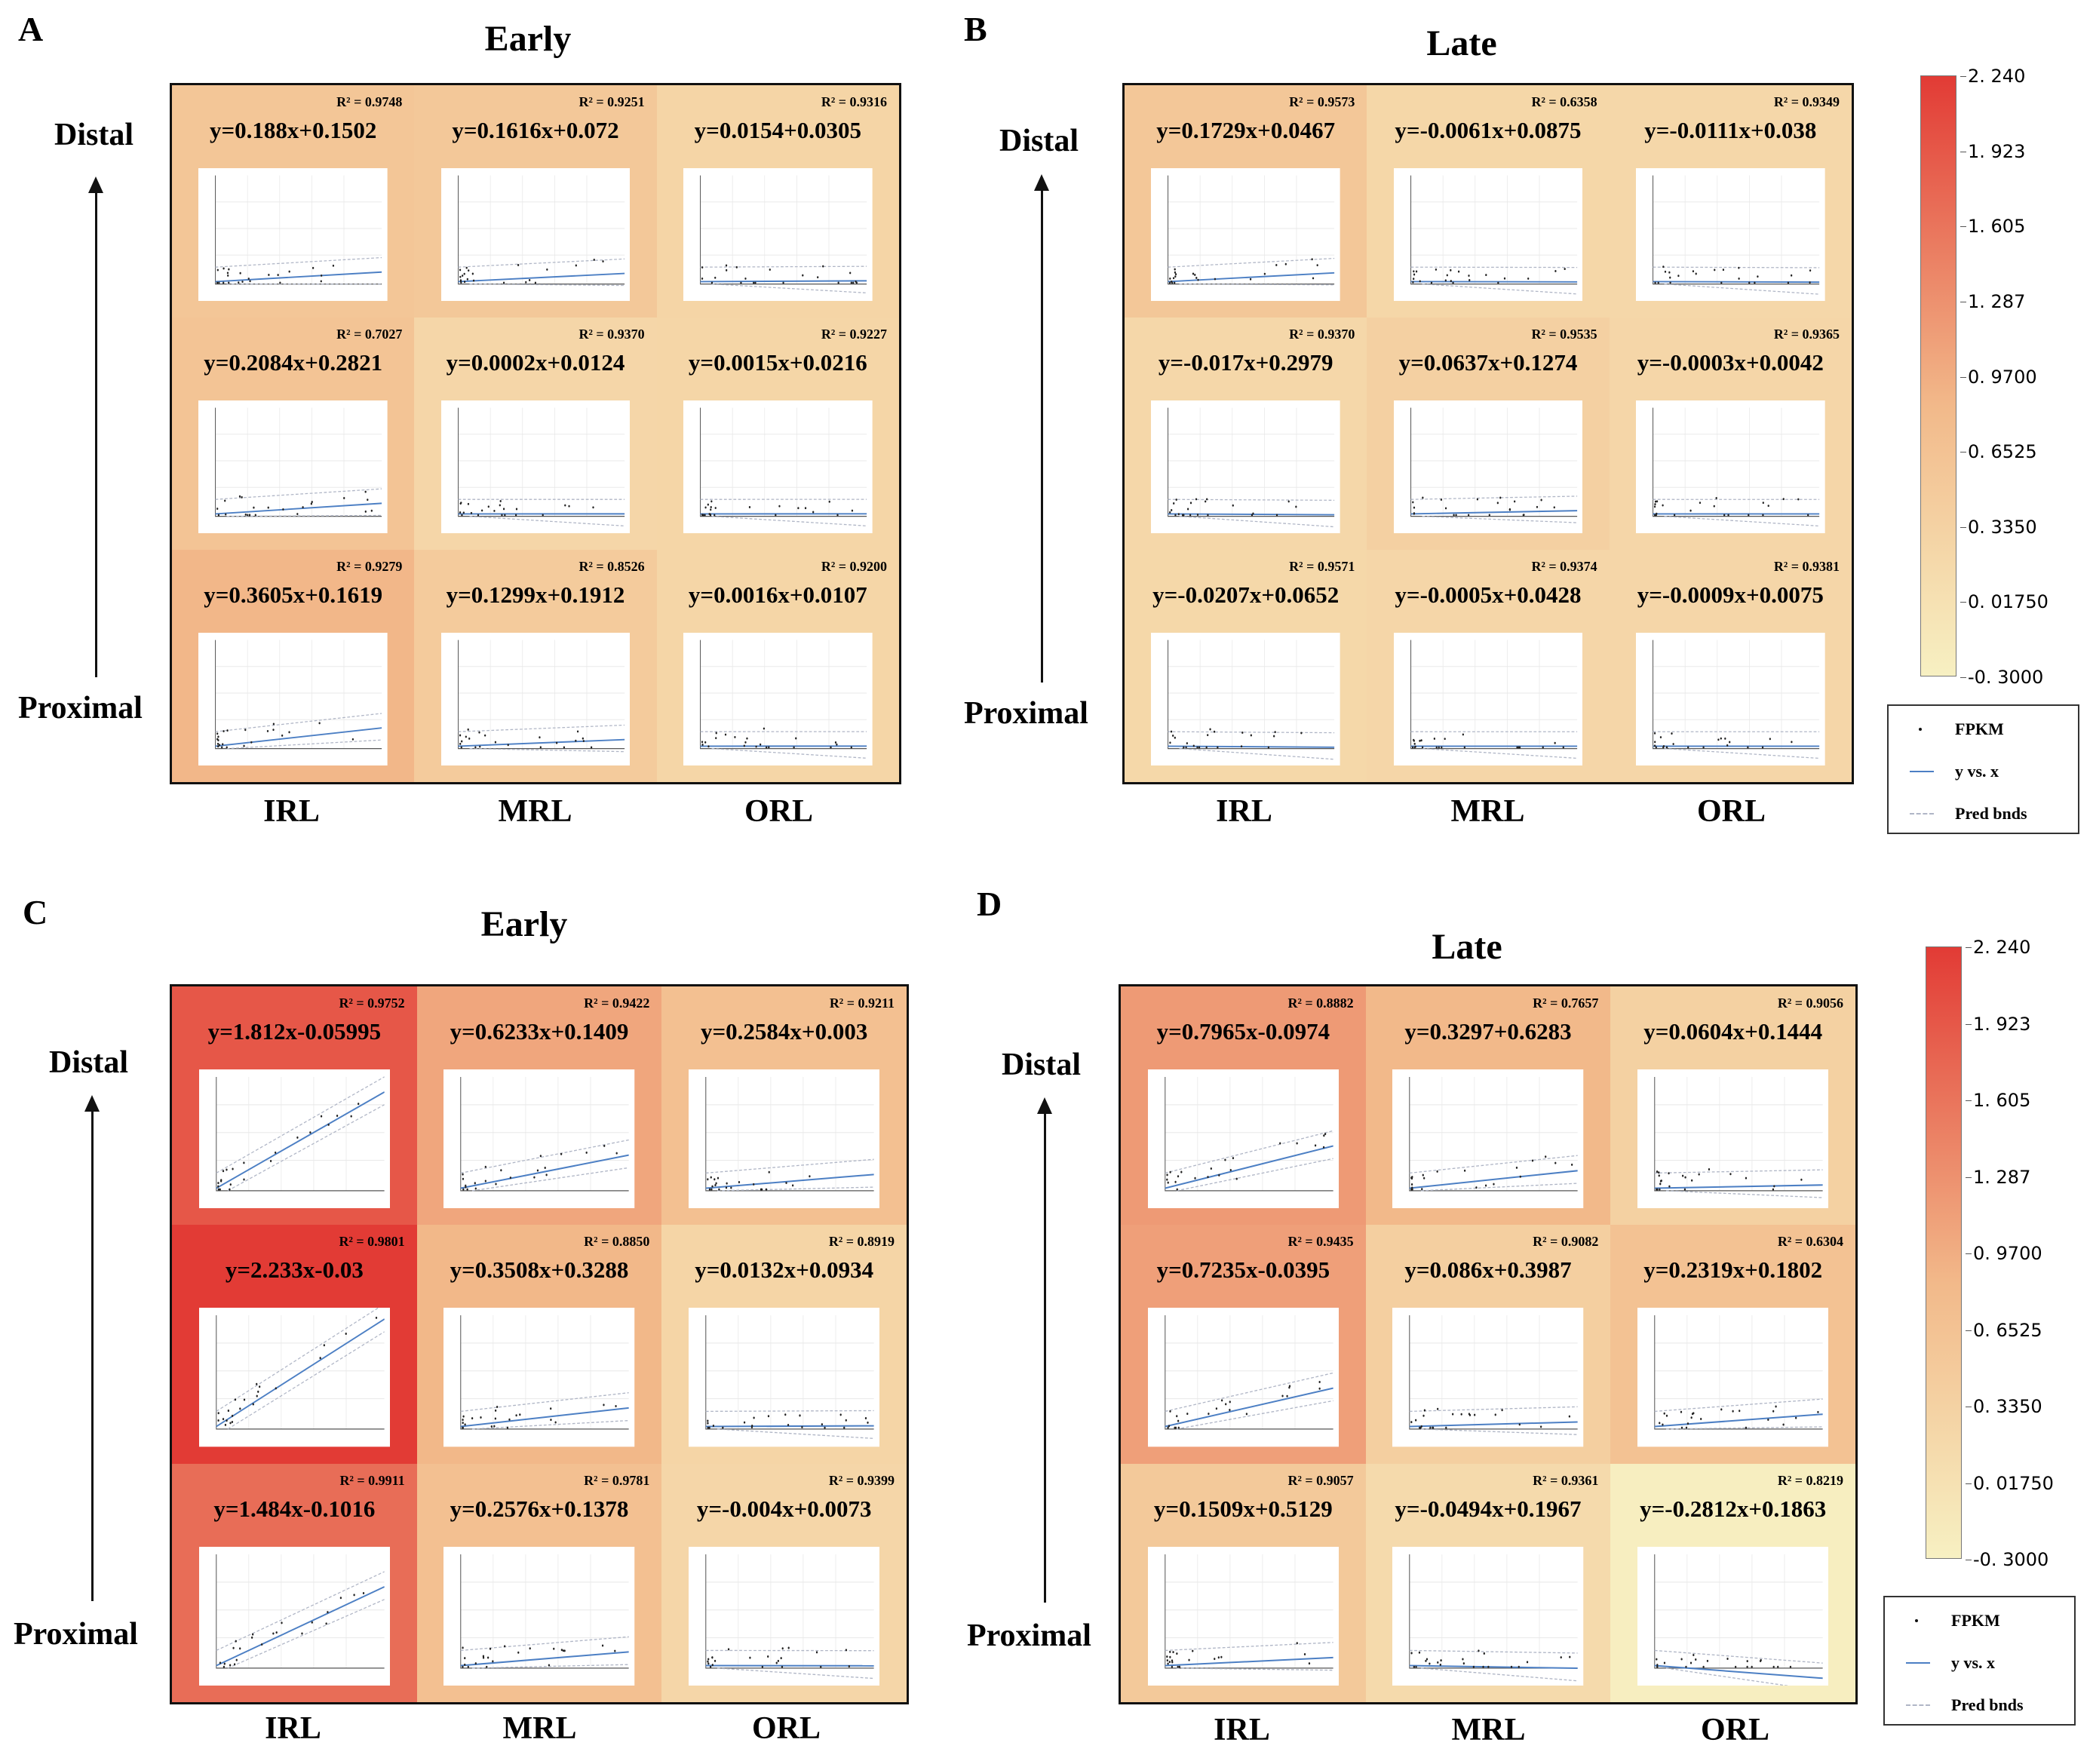 Image resolution: width=2093 pixels, height=1764 pixels. Describe the element at coordinates (96, 432) in the screenshot. I see `direction-arrow` at that location.